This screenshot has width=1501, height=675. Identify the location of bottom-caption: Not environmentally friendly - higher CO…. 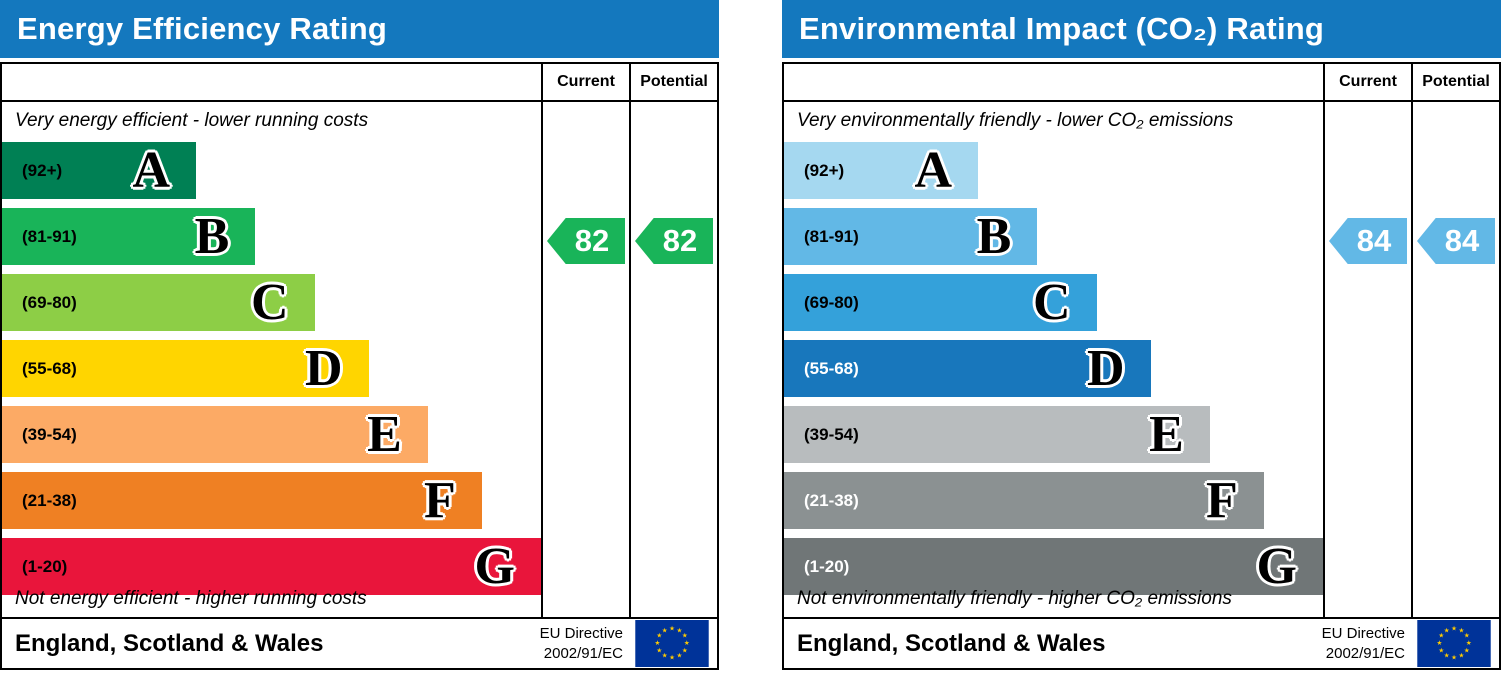
(1014, 598).